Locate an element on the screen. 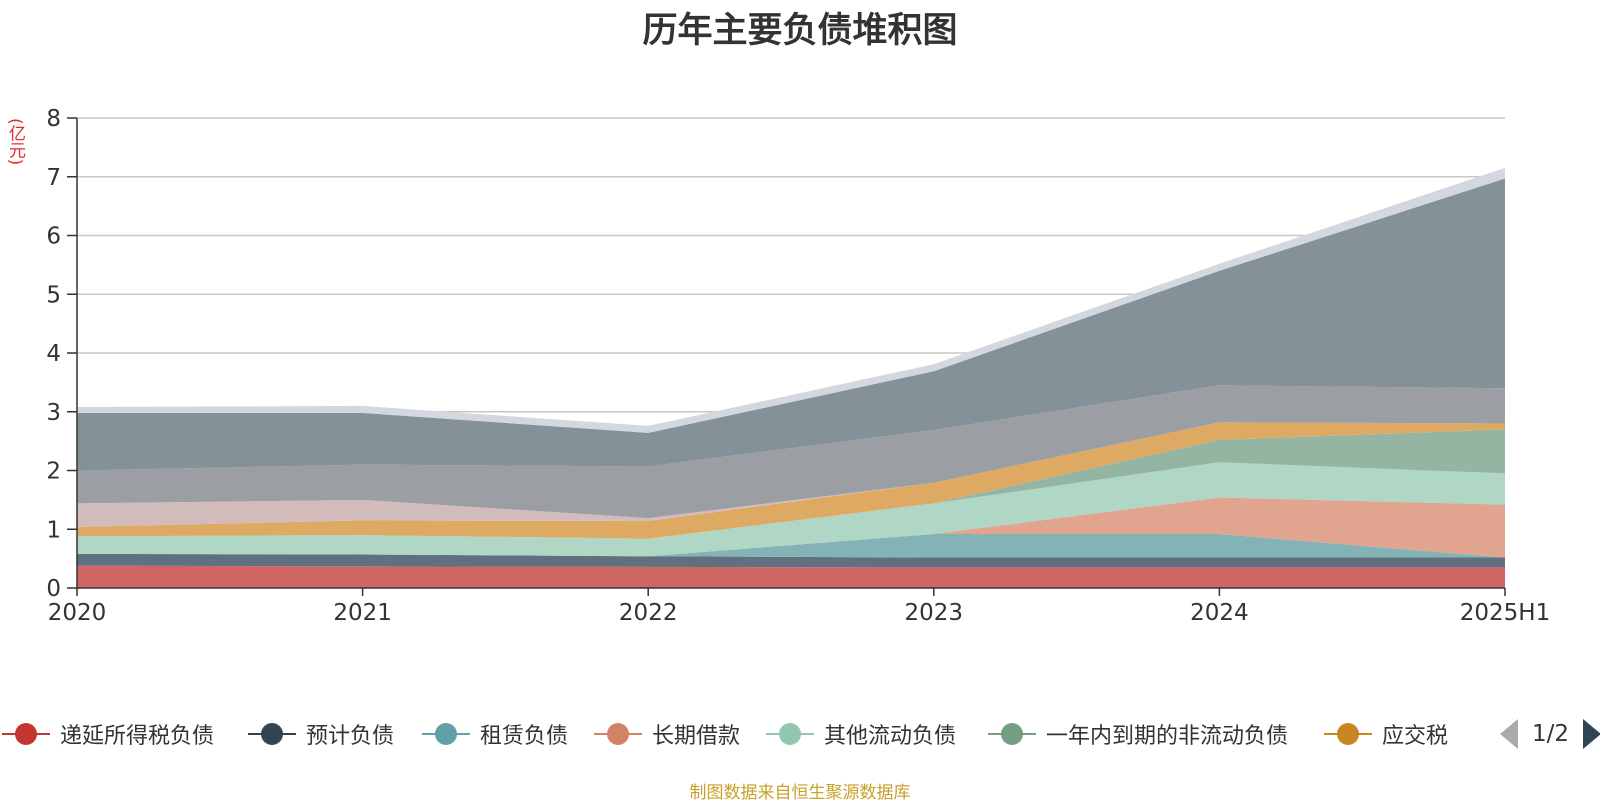 The image size is (1600, 803). legend-item: 其他流动负债 is located at coordinates (860, 734).